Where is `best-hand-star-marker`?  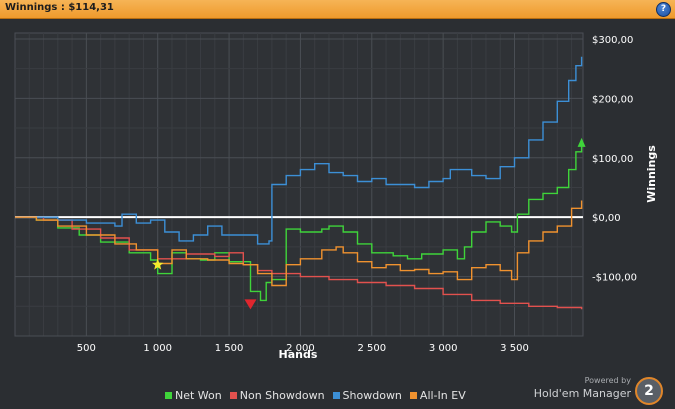
best-hand-star-marker is located at coordinates (158, 264).